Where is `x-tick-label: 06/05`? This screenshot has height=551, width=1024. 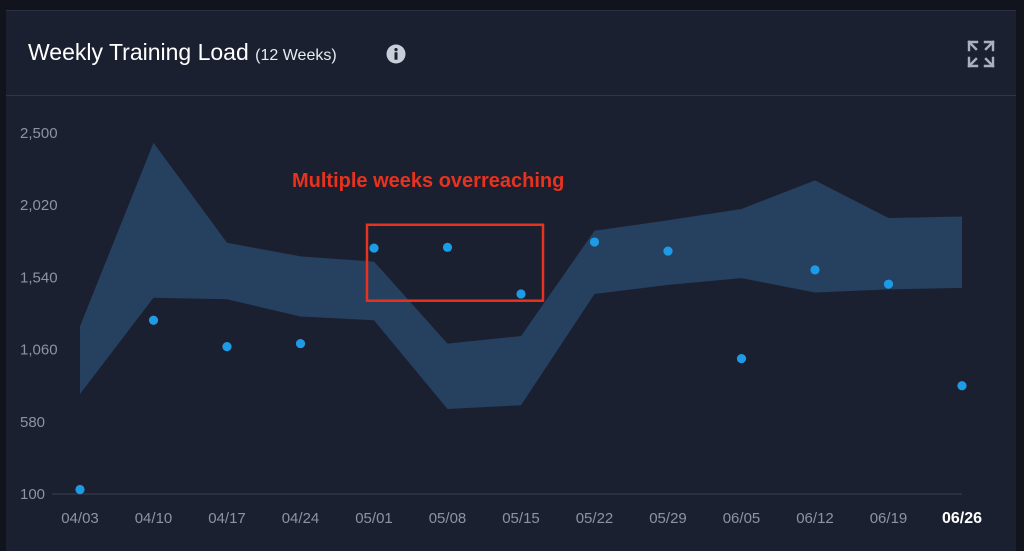 x-tick-label: 06/05 is located at coordinates (742, 518).